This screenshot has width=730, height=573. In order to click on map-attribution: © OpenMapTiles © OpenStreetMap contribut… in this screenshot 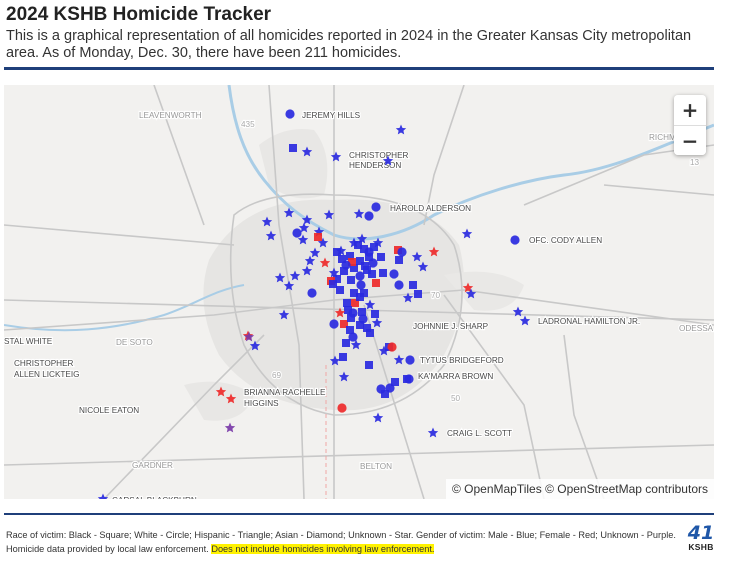, I will do `click(579, 489)`.